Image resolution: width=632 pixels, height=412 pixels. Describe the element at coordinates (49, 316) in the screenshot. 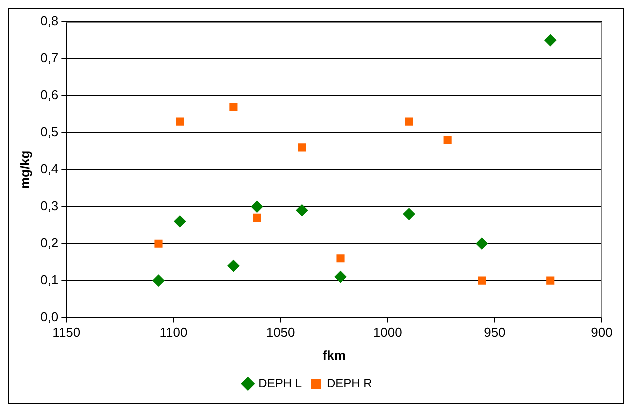

I see `y-tick-label: 0,0` at that location.